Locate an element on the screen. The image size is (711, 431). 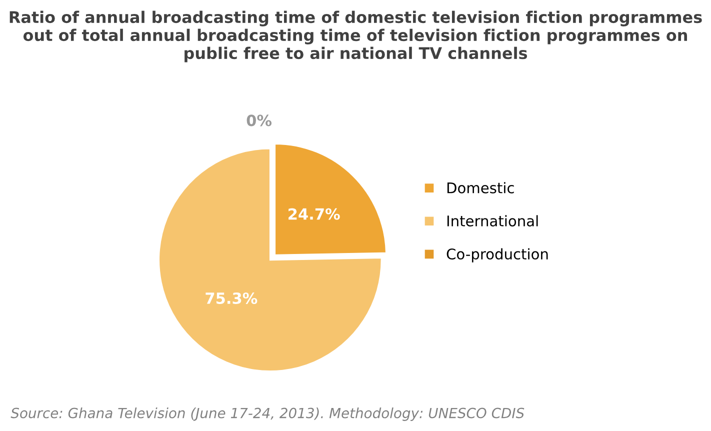
legend-label: Domestic is located at coordinates (480, 188).